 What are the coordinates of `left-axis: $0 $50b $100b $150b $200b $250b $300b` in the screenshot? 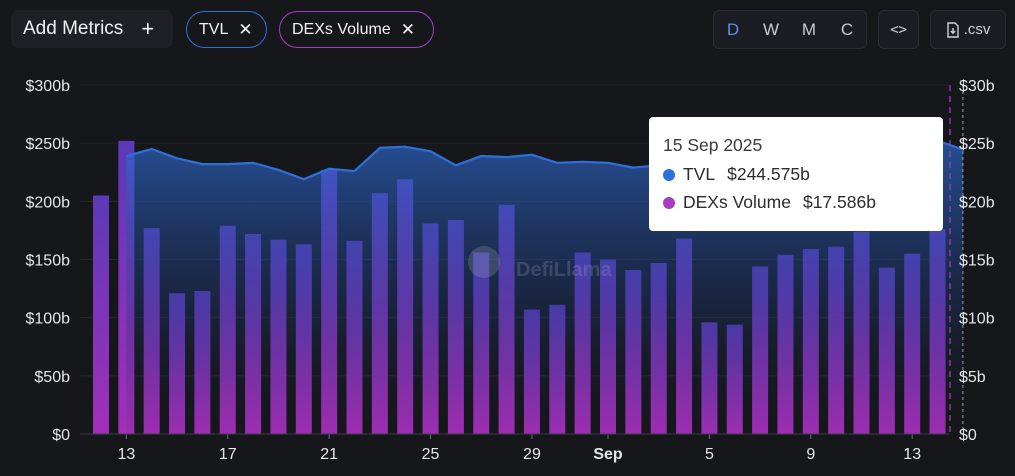 It's located at (48, 261).